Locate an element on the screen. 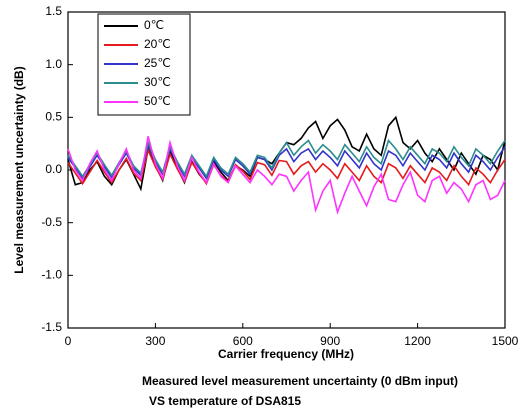 The width and height of the screenshot is (523, 415). y-tick-label: -0.5 is located at coordinates (51, 222).